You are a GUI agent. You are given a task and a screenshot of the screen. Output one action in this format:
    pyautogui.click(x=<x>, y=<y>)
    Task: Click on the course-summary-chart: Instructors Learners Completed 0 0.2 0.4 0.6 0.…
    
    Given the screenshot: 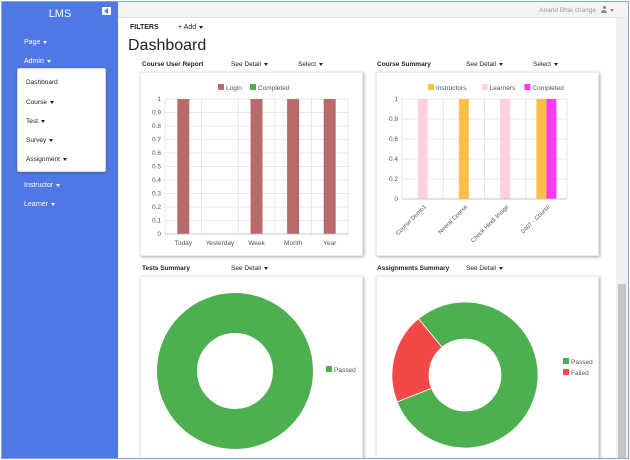 What is the action you would take?
    pyautogui.click(x=478, y=164)
    